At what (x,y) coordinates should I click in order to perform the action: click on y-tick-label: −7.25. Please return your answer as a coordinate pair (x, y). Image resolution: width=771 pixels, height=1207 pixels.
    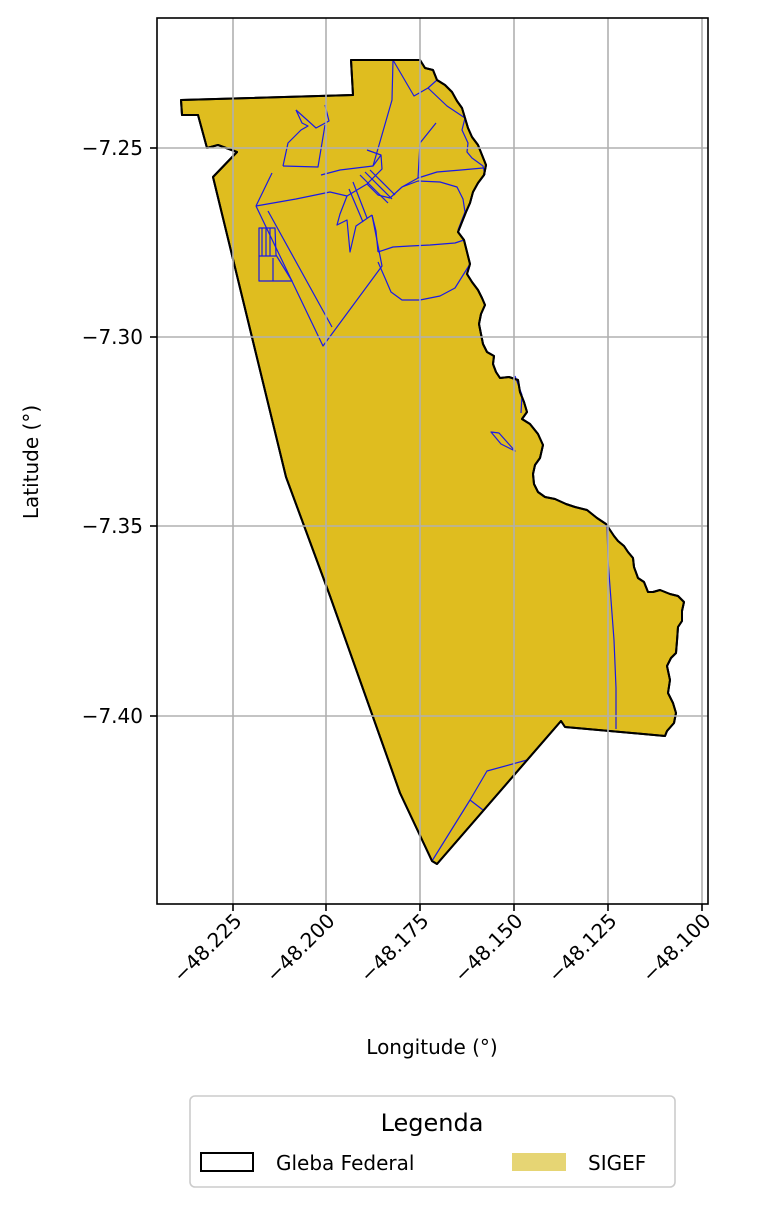
    Looking at the image, I should click on (112, 148).